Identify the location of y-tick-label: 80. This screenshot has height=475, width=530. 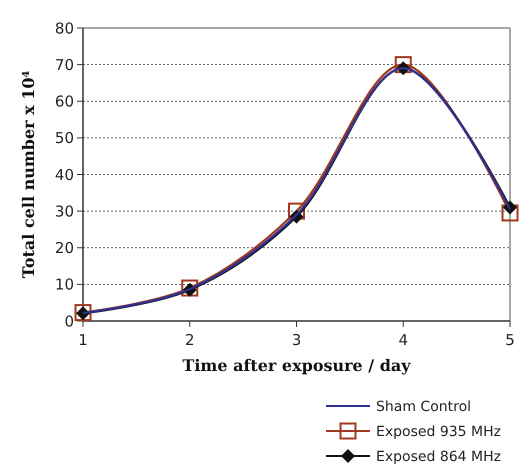
(64, 28).